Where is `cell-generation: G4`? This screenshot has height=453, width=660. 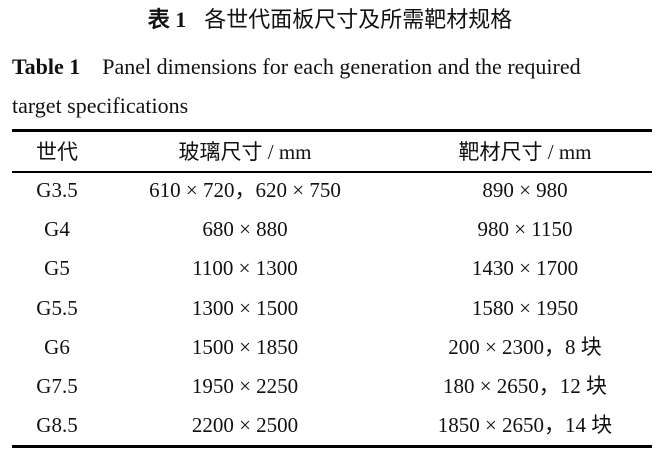 cell-generation: G4 is located at coordinates (57, 229).